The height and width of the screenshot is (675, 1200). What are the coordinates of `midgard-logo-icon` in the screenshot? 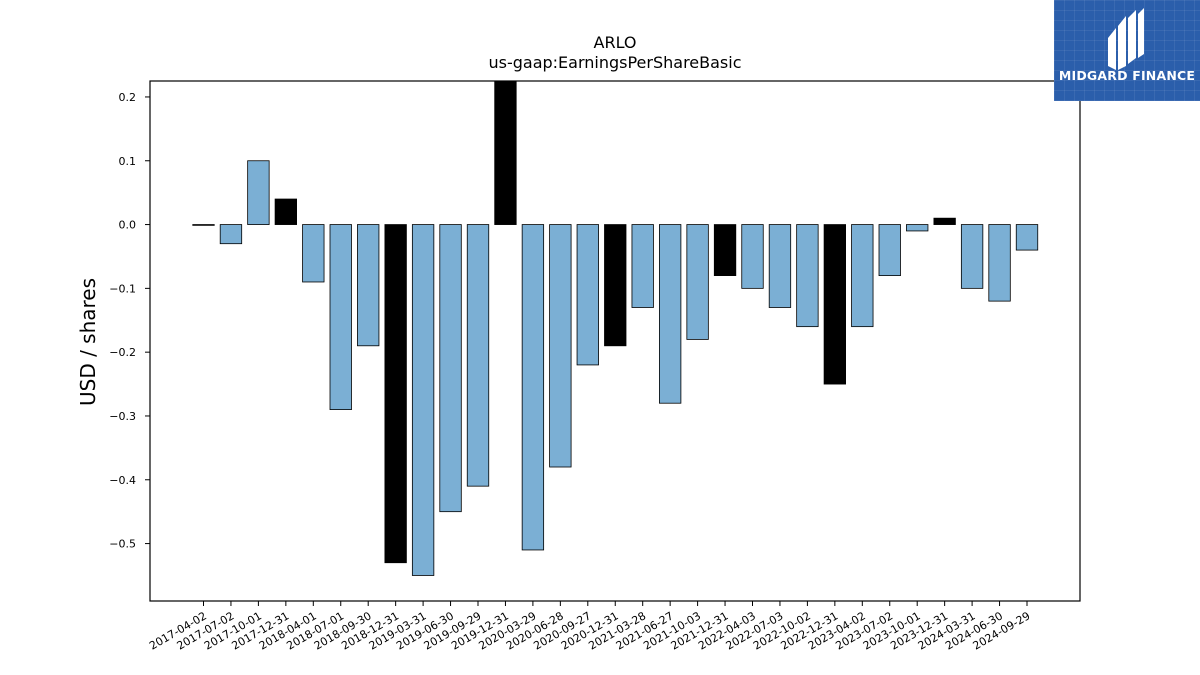 It's located at (1126, 39).